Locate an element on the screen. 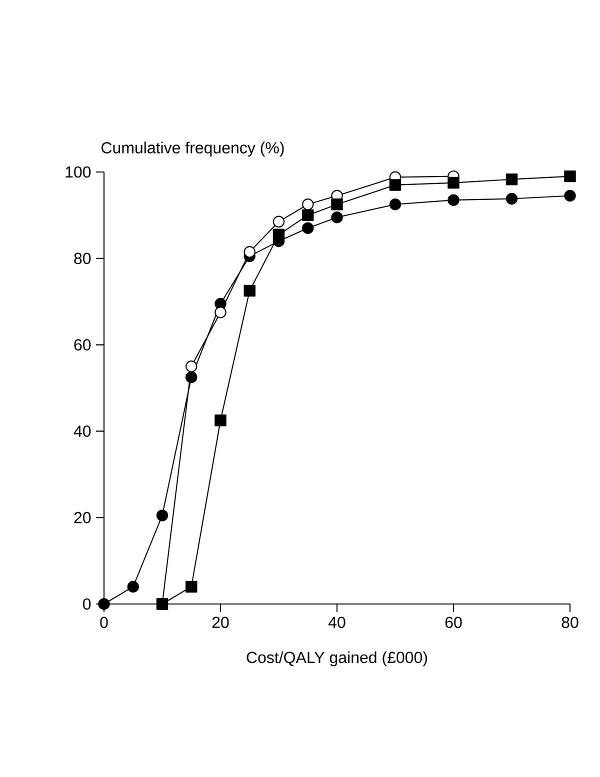 This screenshot has width=600, height=777. x-axis-title: Cost/QALY gained (£000) is located at coordinates (336, 658).